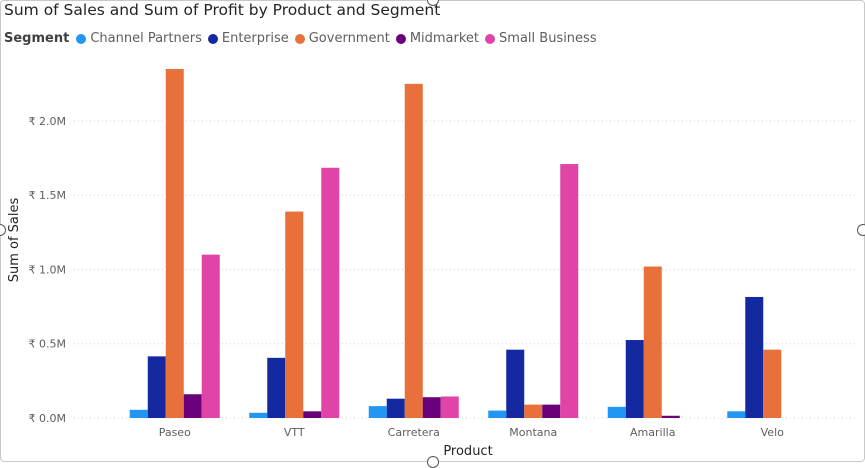  Describe the element at coordinates (14, 240) in the screenshot. I see `y-axis-title: Sum of Sales` at that location.